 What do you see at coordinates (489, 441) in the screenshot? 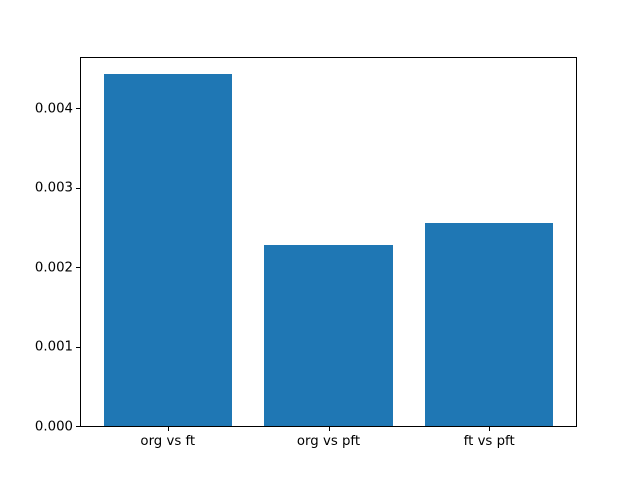
I see `x-tick-label-ft-vs-pft: ft vs pft` at bounding box center [489, 441].